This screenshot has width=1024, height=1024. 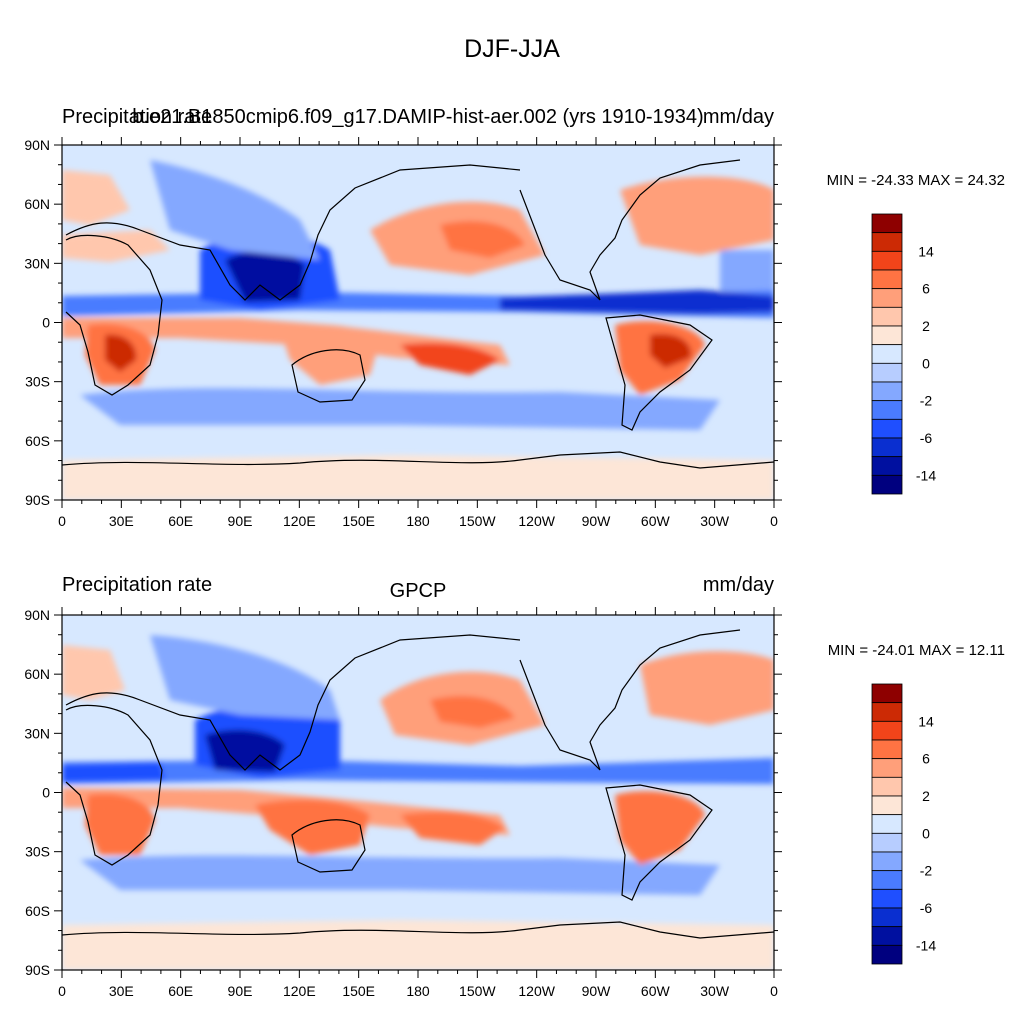 What do you see at coordinates (121, 991) in the screenshot?
I see `lon-tick-label: 30E` at bounding box center [121, 991].